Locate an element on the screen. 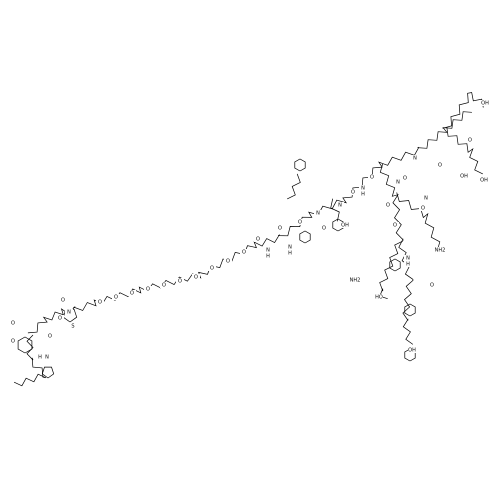  atom-label: S is located at coordinates (72, 327).